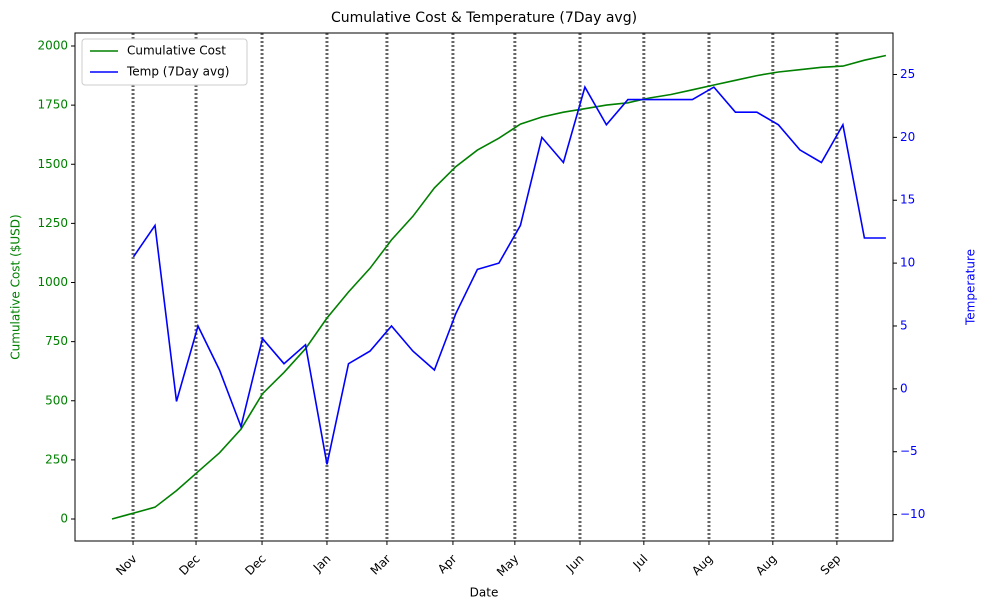 This screenshot has height=616, width=989. What do you see at coordinates (909, 451) in the screenshot?
I see `y2-tick-label: −5` at bounding box center [909, 451].